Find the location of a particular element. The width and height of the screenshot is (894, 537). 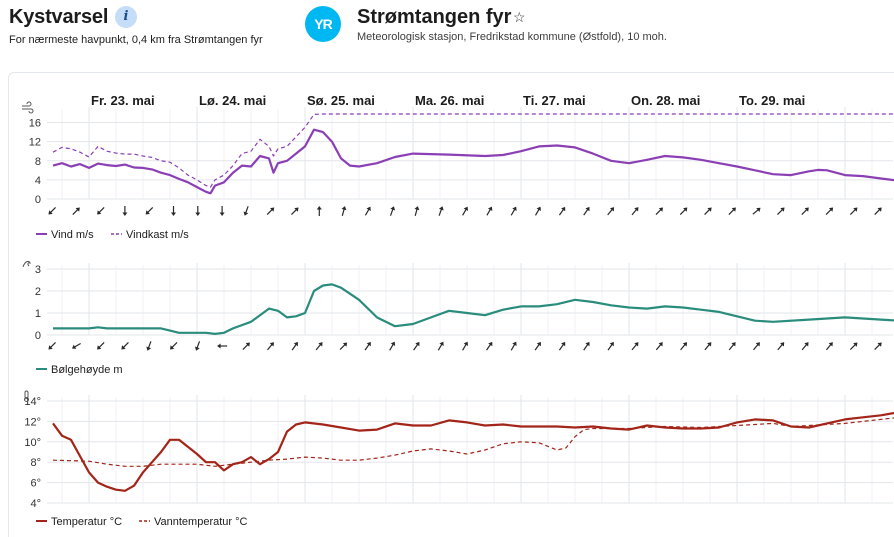

location-name: Strømtangen fyr is located at coordinates (434, 17).